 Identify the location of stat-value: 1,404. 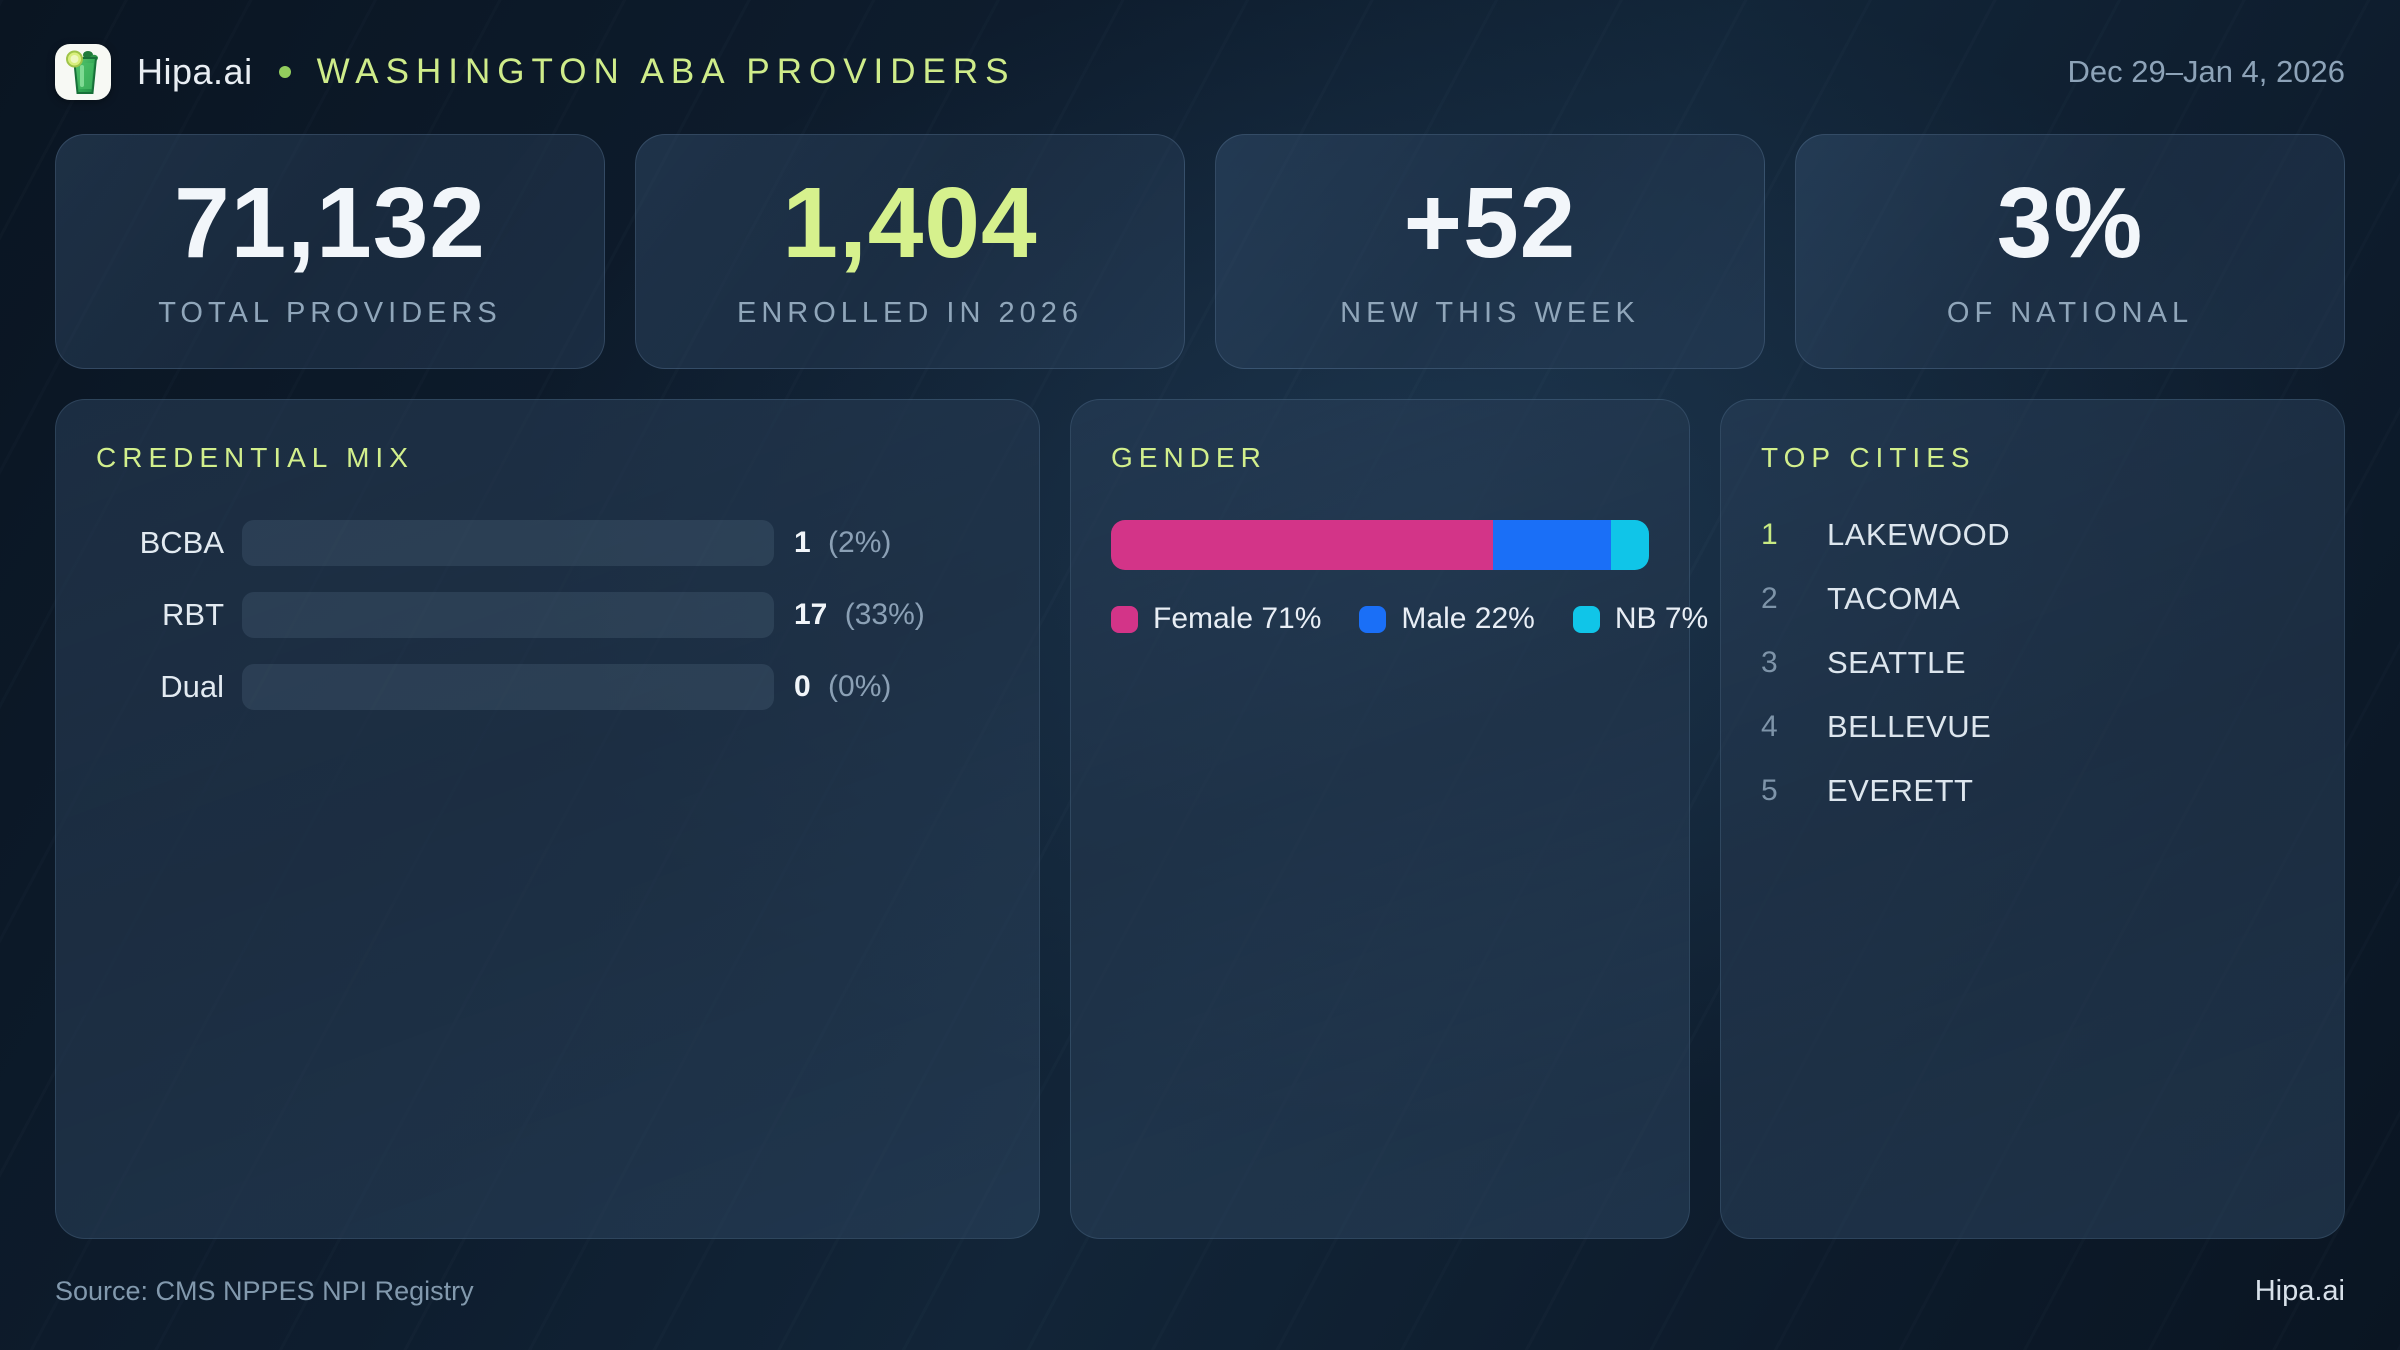
(910, 223).